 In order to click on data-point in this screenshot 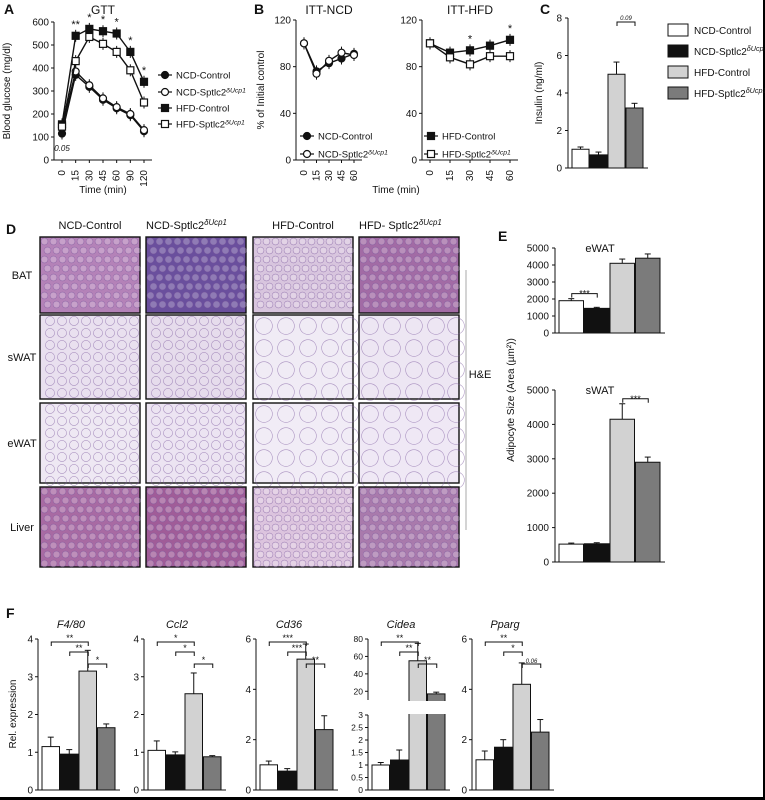, I will do `click(75, 35)`.